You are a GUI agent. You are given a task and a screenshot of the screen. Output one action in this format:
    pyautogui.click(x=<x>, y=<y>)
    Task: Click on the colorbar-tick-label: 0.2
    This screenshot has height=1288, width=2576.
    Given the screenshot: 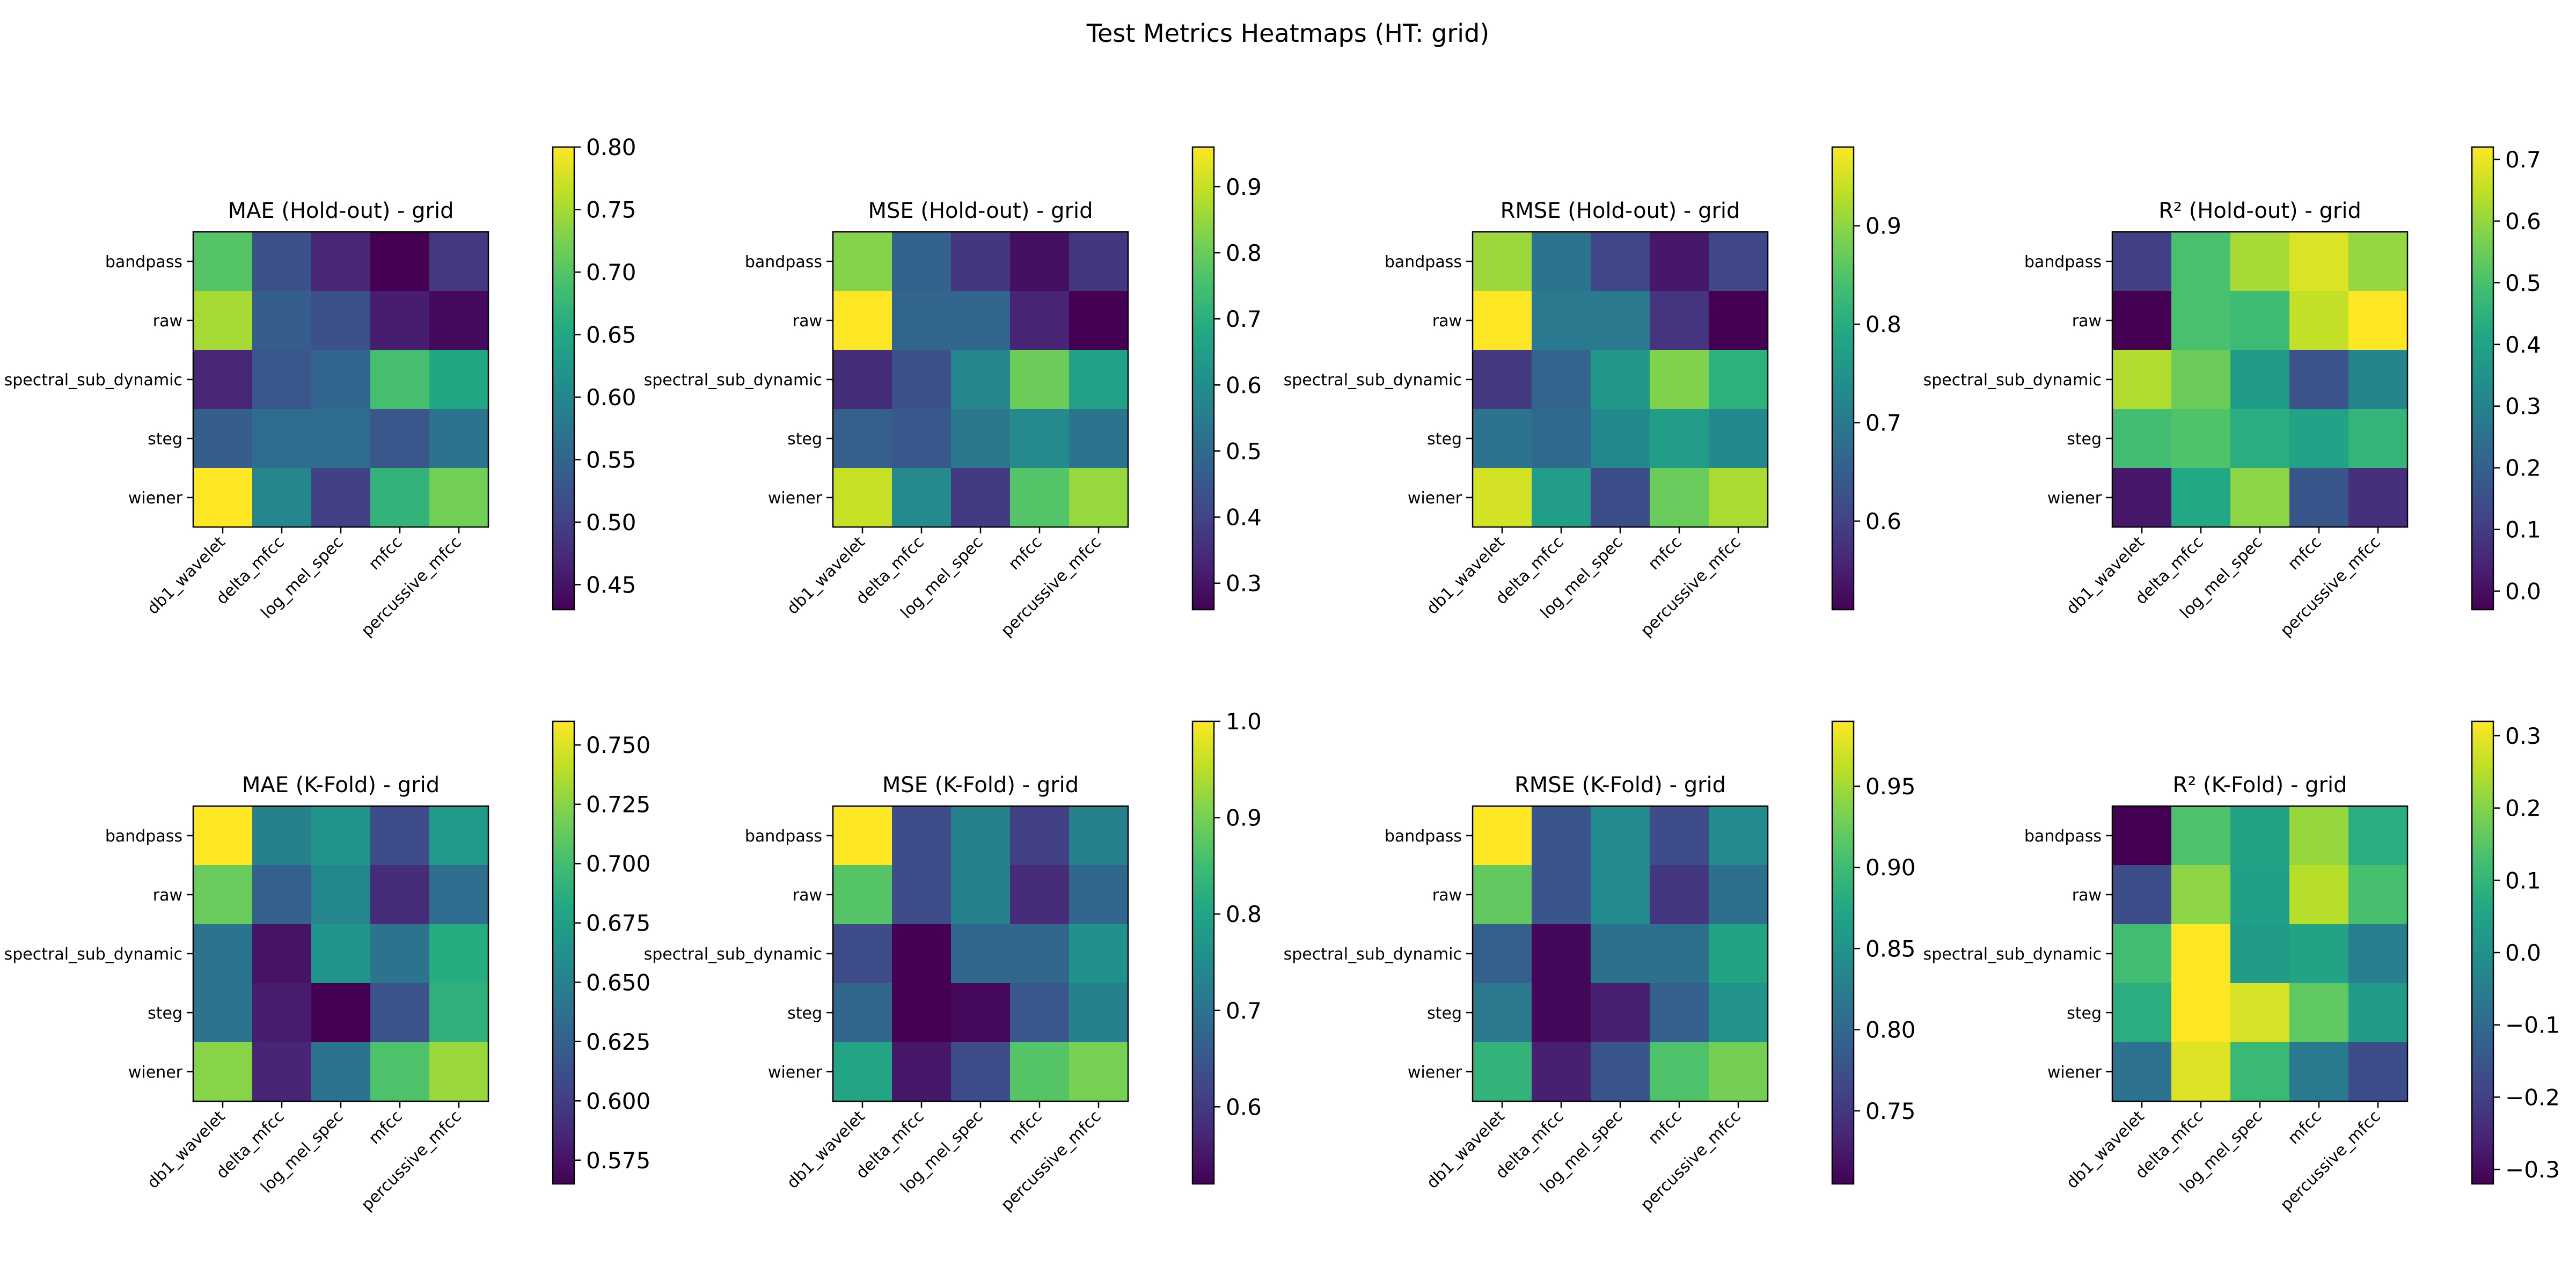 What is the action you would take?
    pyautogui.click(x=2523, y=468)
    